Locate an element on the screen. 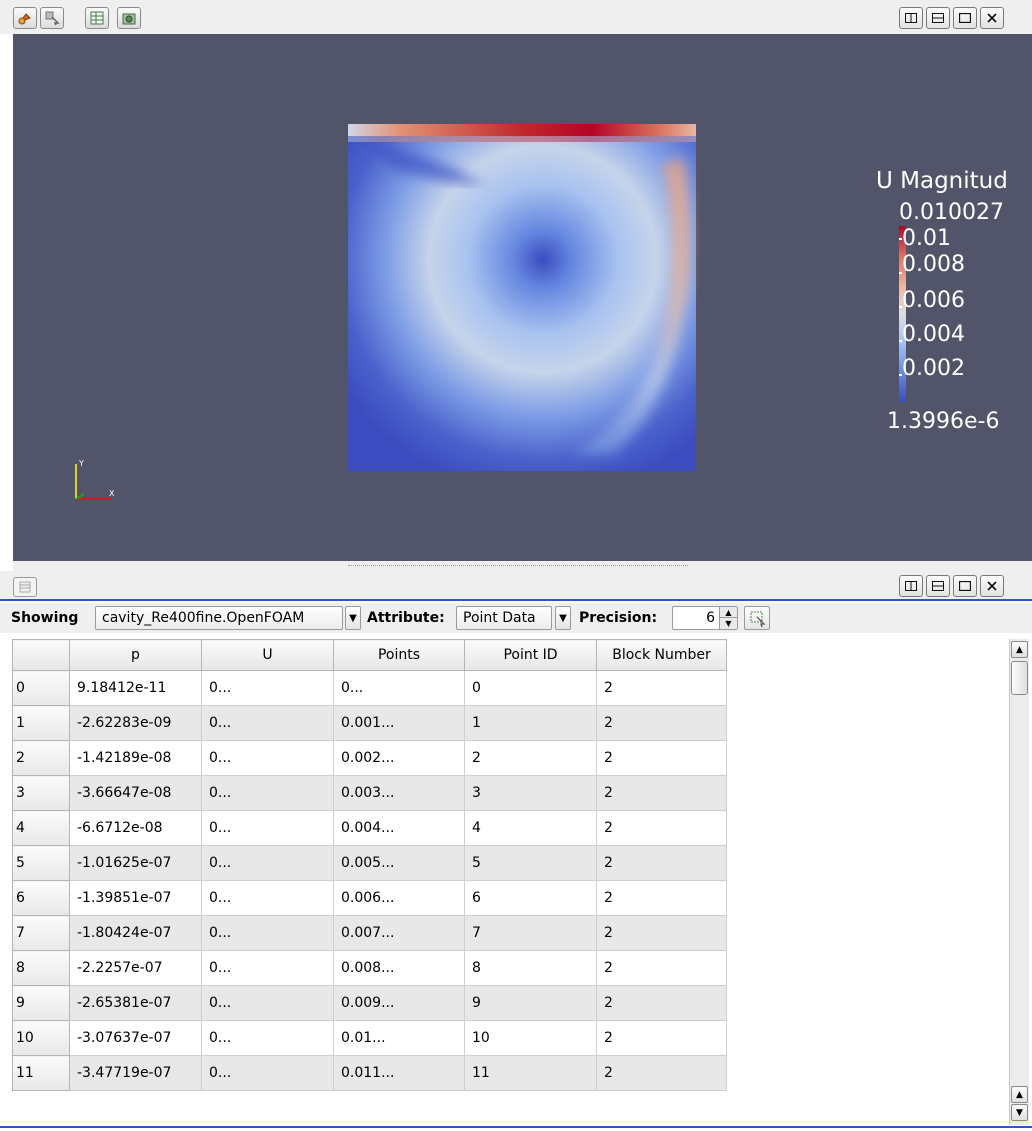 The width and height of the screenshot is (1032, 1131). table-row: 7 -1.80424e-07 0... 0.007... 7 2 is located at coordinates (369, 933).